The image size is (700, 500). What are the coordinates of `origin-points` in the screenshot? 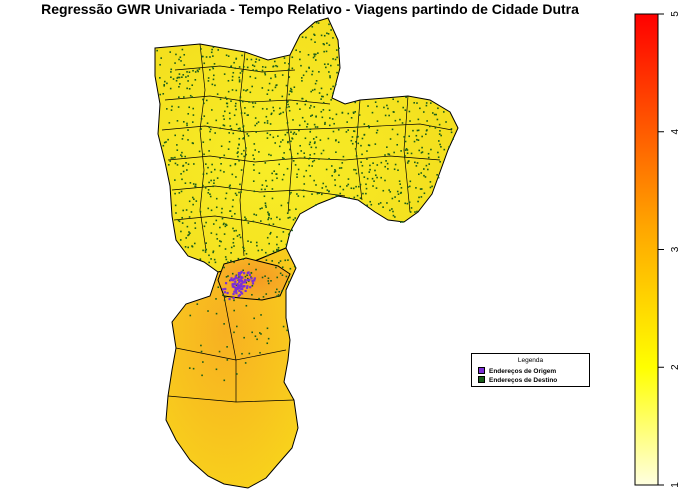 It's located at (239, 285).